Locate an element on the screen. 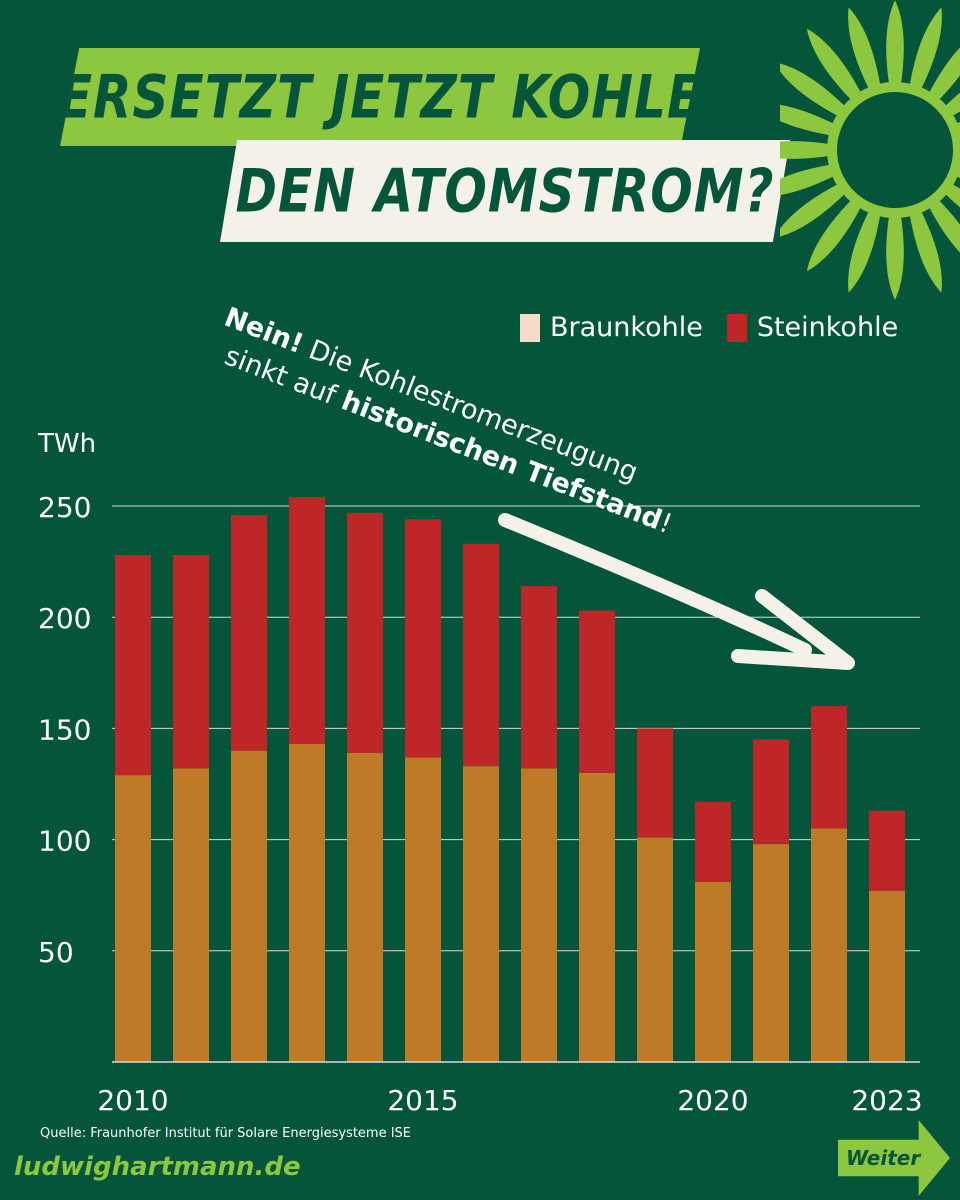 The width and height of the screenshot is (960, 1200). bar-steinkohle-2013 is located at coordinates (307, 620).